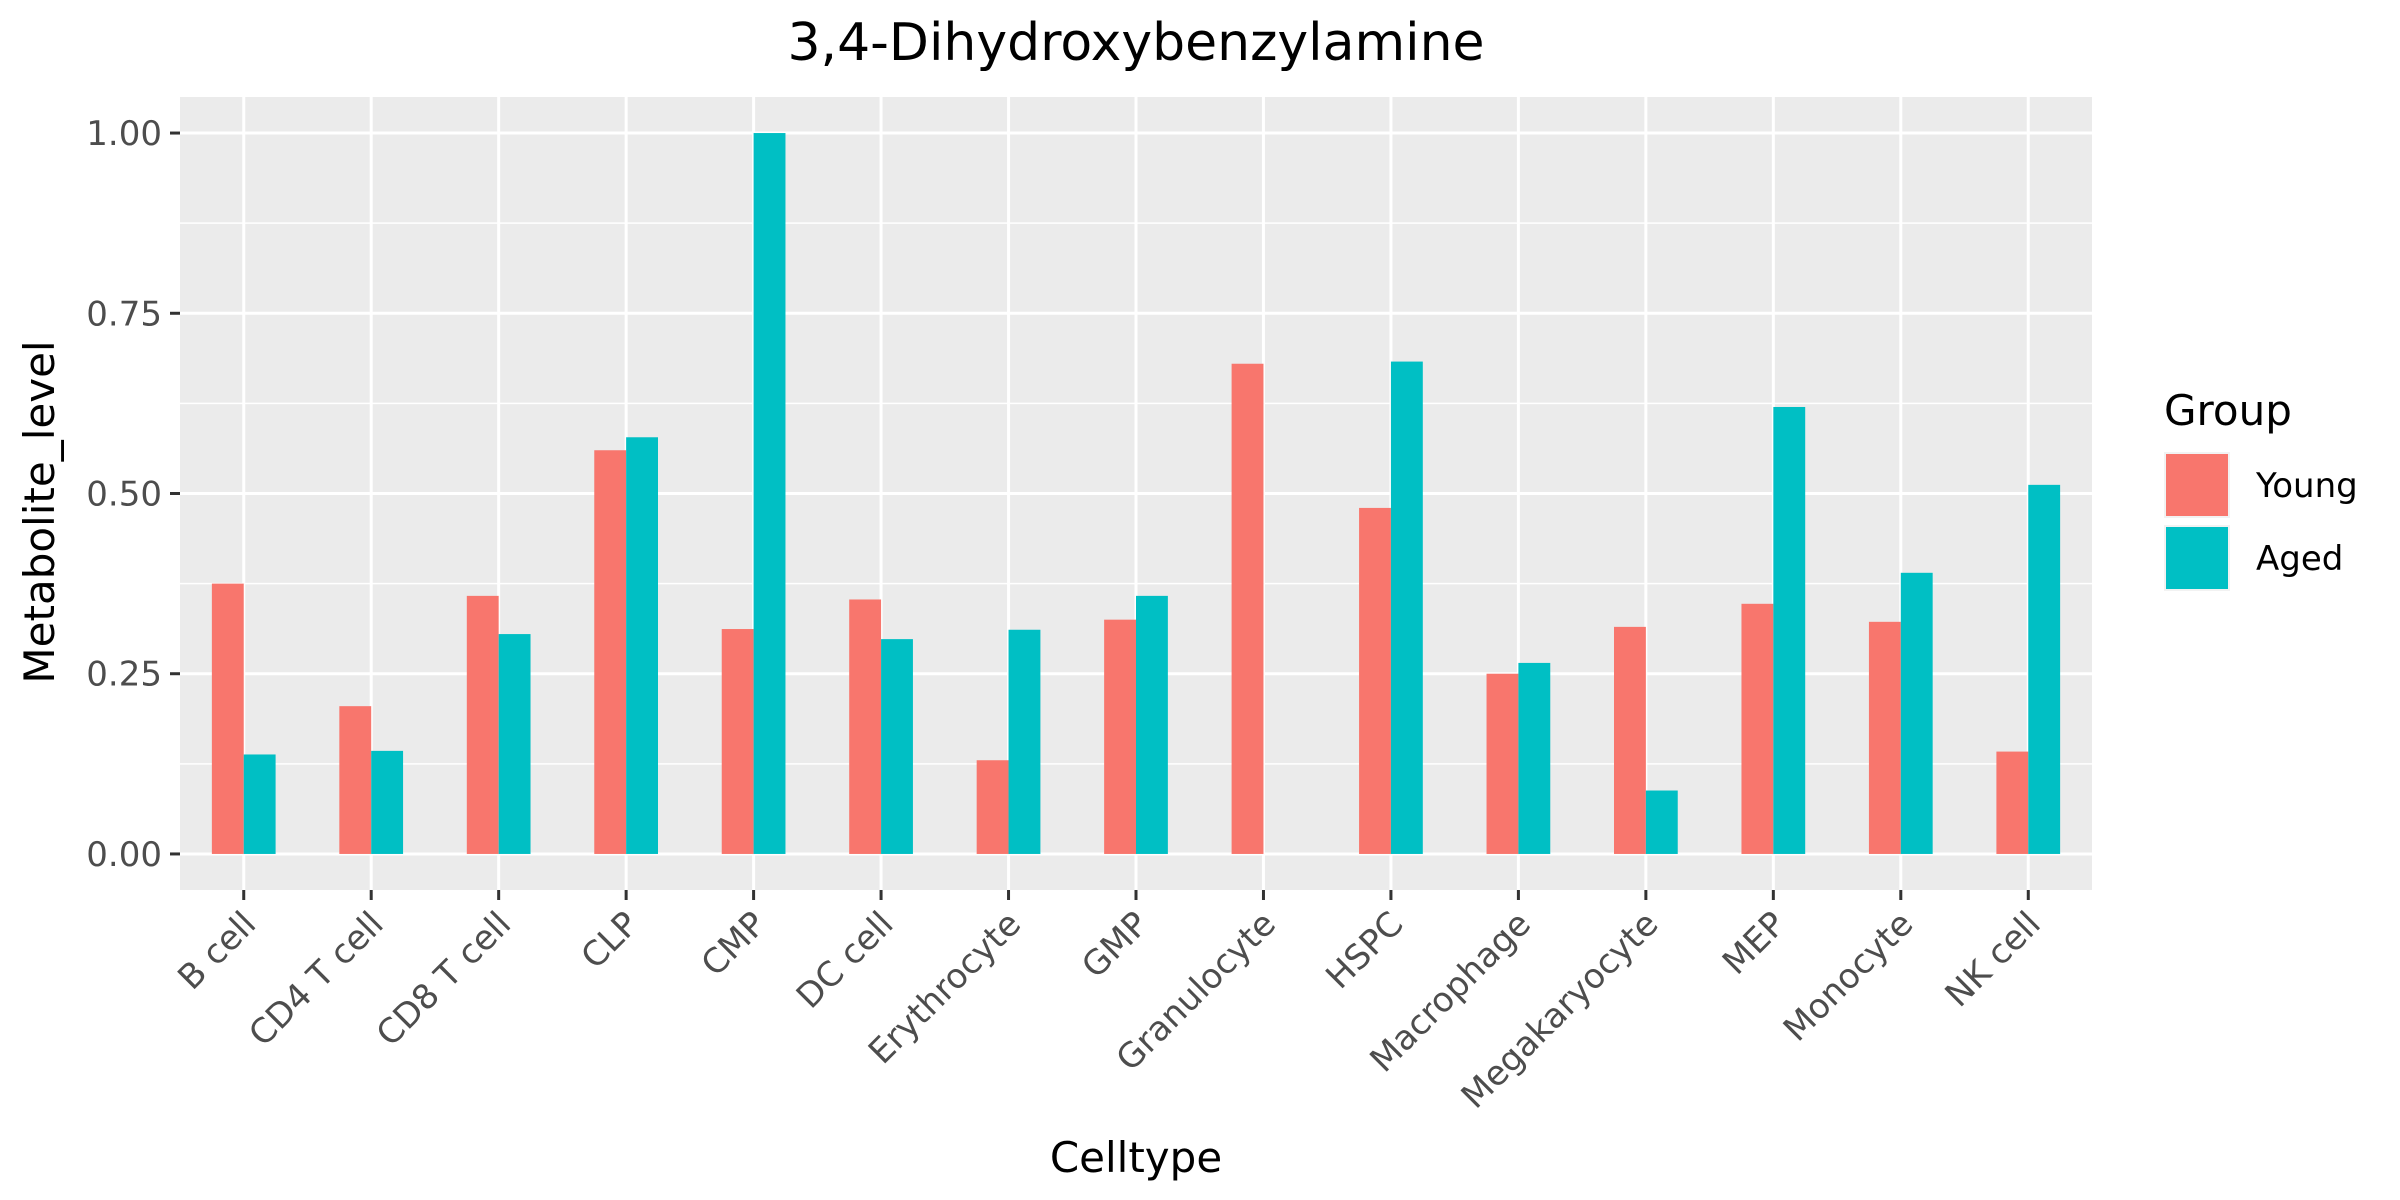 This screenshot has height=1200, width=2400. I want to click on legend-key-aged, so click(2197, 558).